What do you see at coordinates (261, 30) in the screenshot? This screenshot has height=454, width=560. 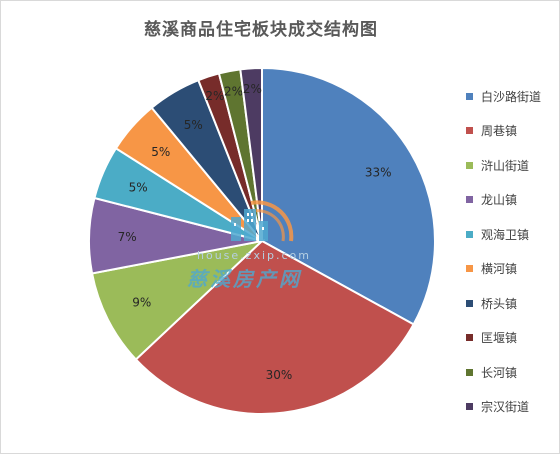 I see `chart-title: 慈溪商品住宅板块成交结构图` at bounding box center [261, 30].